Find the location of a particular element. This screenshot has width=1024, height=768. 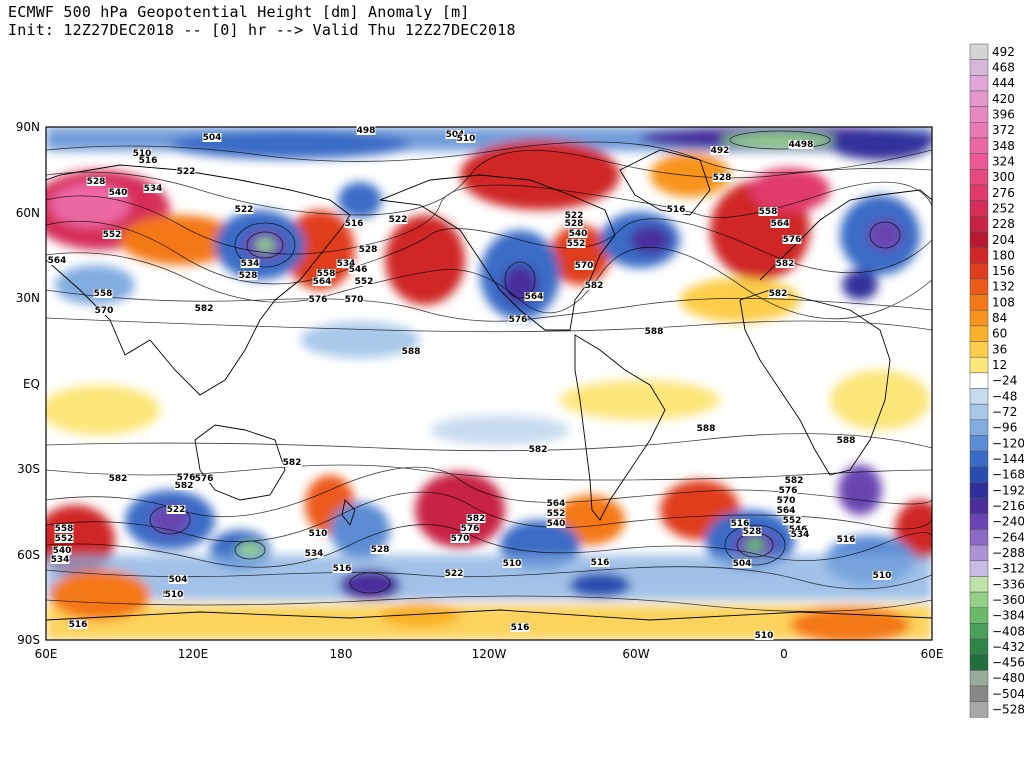

colorbar-label: −240 is located at coordinates (1008, 522).